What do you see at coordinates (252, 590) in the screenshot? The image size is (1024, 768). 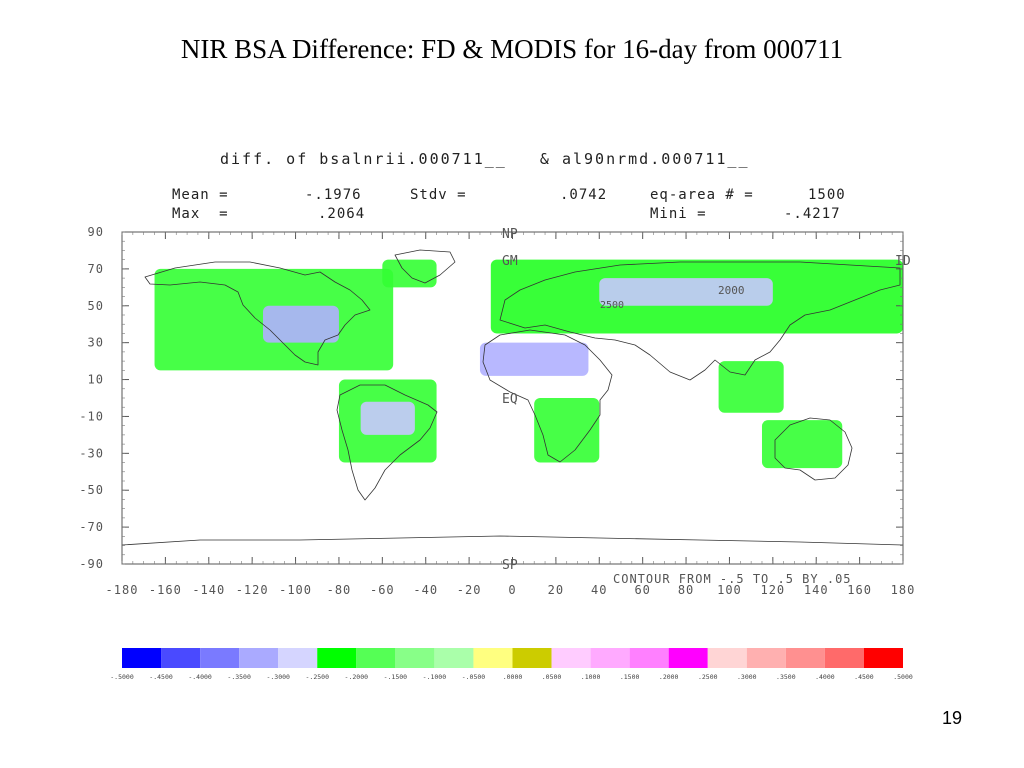 I see `x-tick-label: -120` at bounding box center [252, 590].